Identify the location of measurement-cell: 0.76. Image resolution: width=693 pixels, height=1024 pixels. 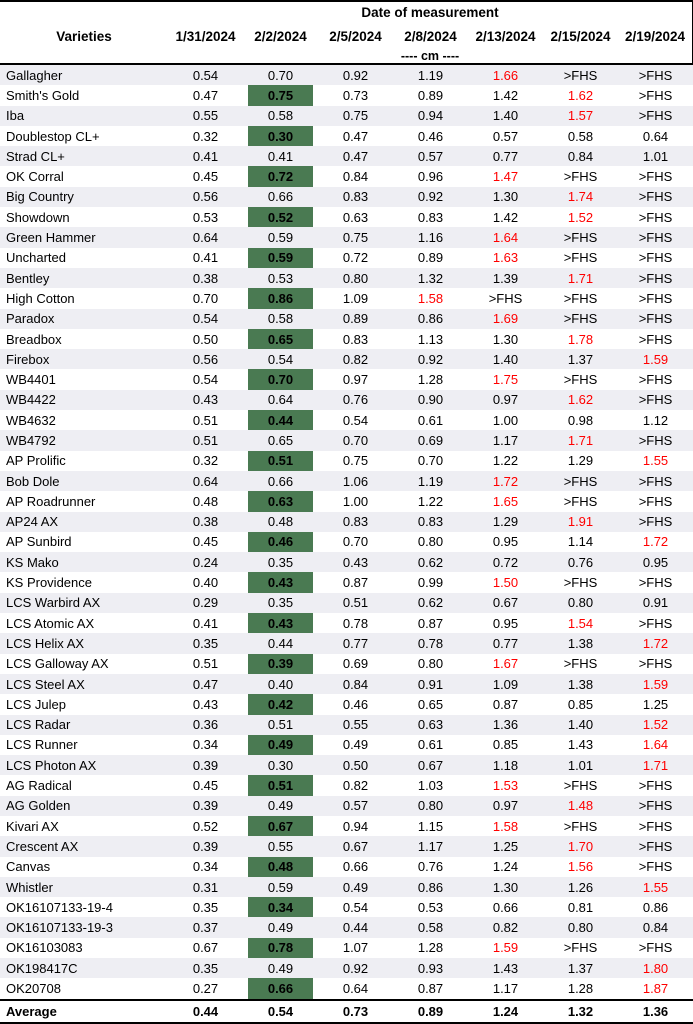
(430, 867).